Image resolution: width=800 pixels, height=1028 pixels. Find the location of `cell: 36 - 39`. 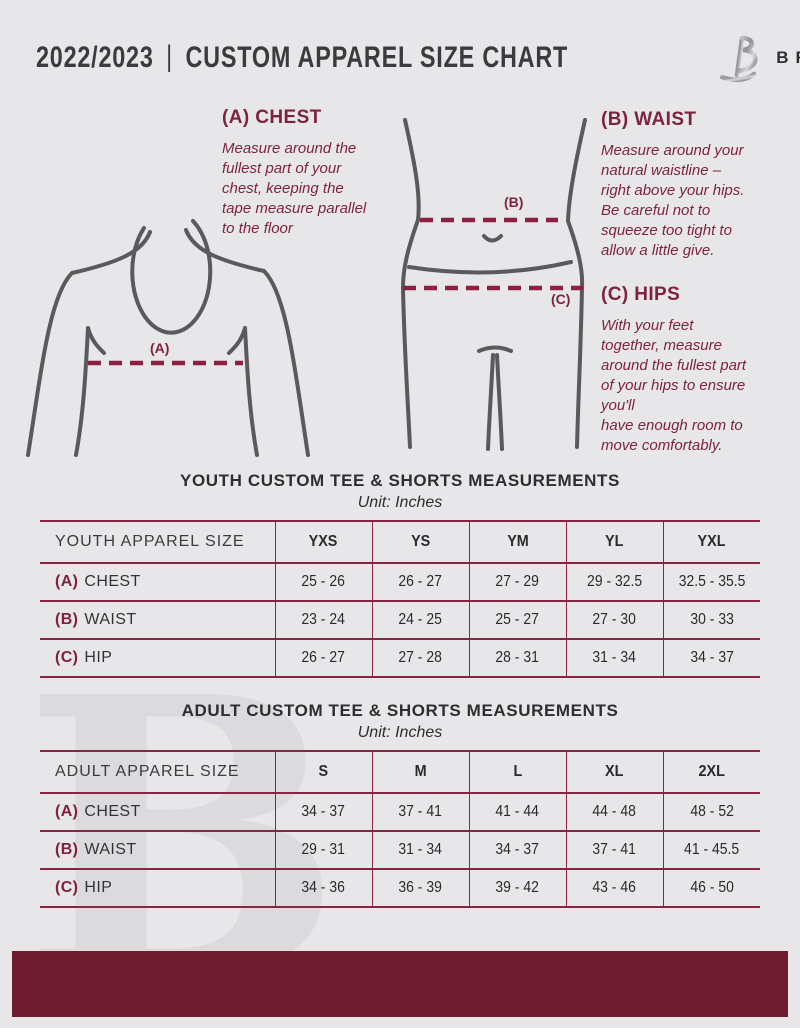

cell: 36 - 39 is located at coordinates (420, 887).